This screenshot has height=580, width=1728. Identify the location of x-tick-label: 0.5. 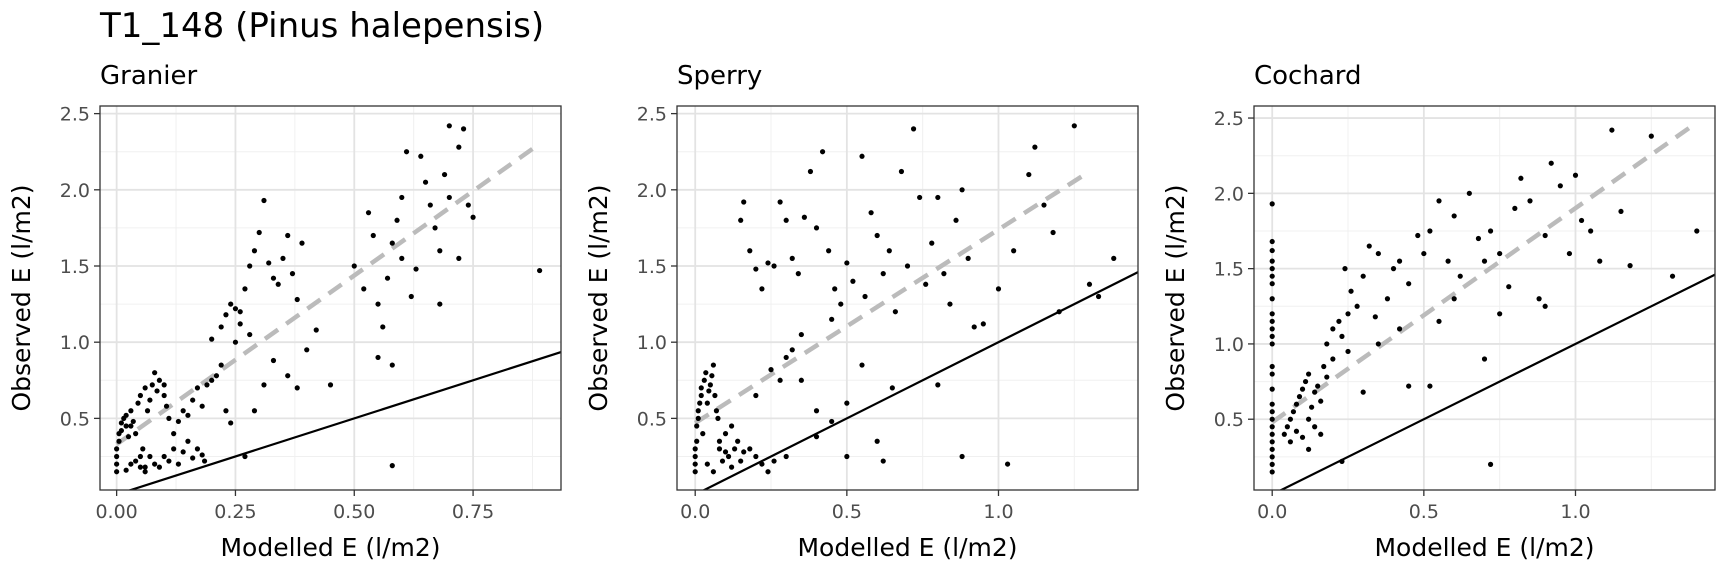
(1424, 512).